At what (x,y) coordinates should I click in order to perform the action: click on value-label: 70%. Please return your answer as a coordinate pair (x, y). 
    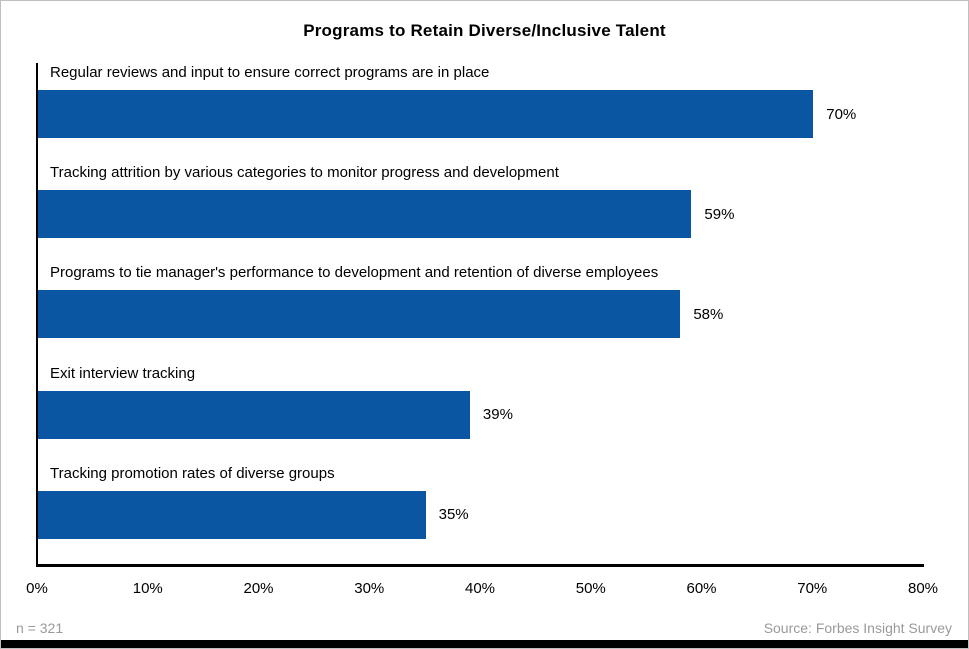
    Looking at the image, I should click on (841, 114).